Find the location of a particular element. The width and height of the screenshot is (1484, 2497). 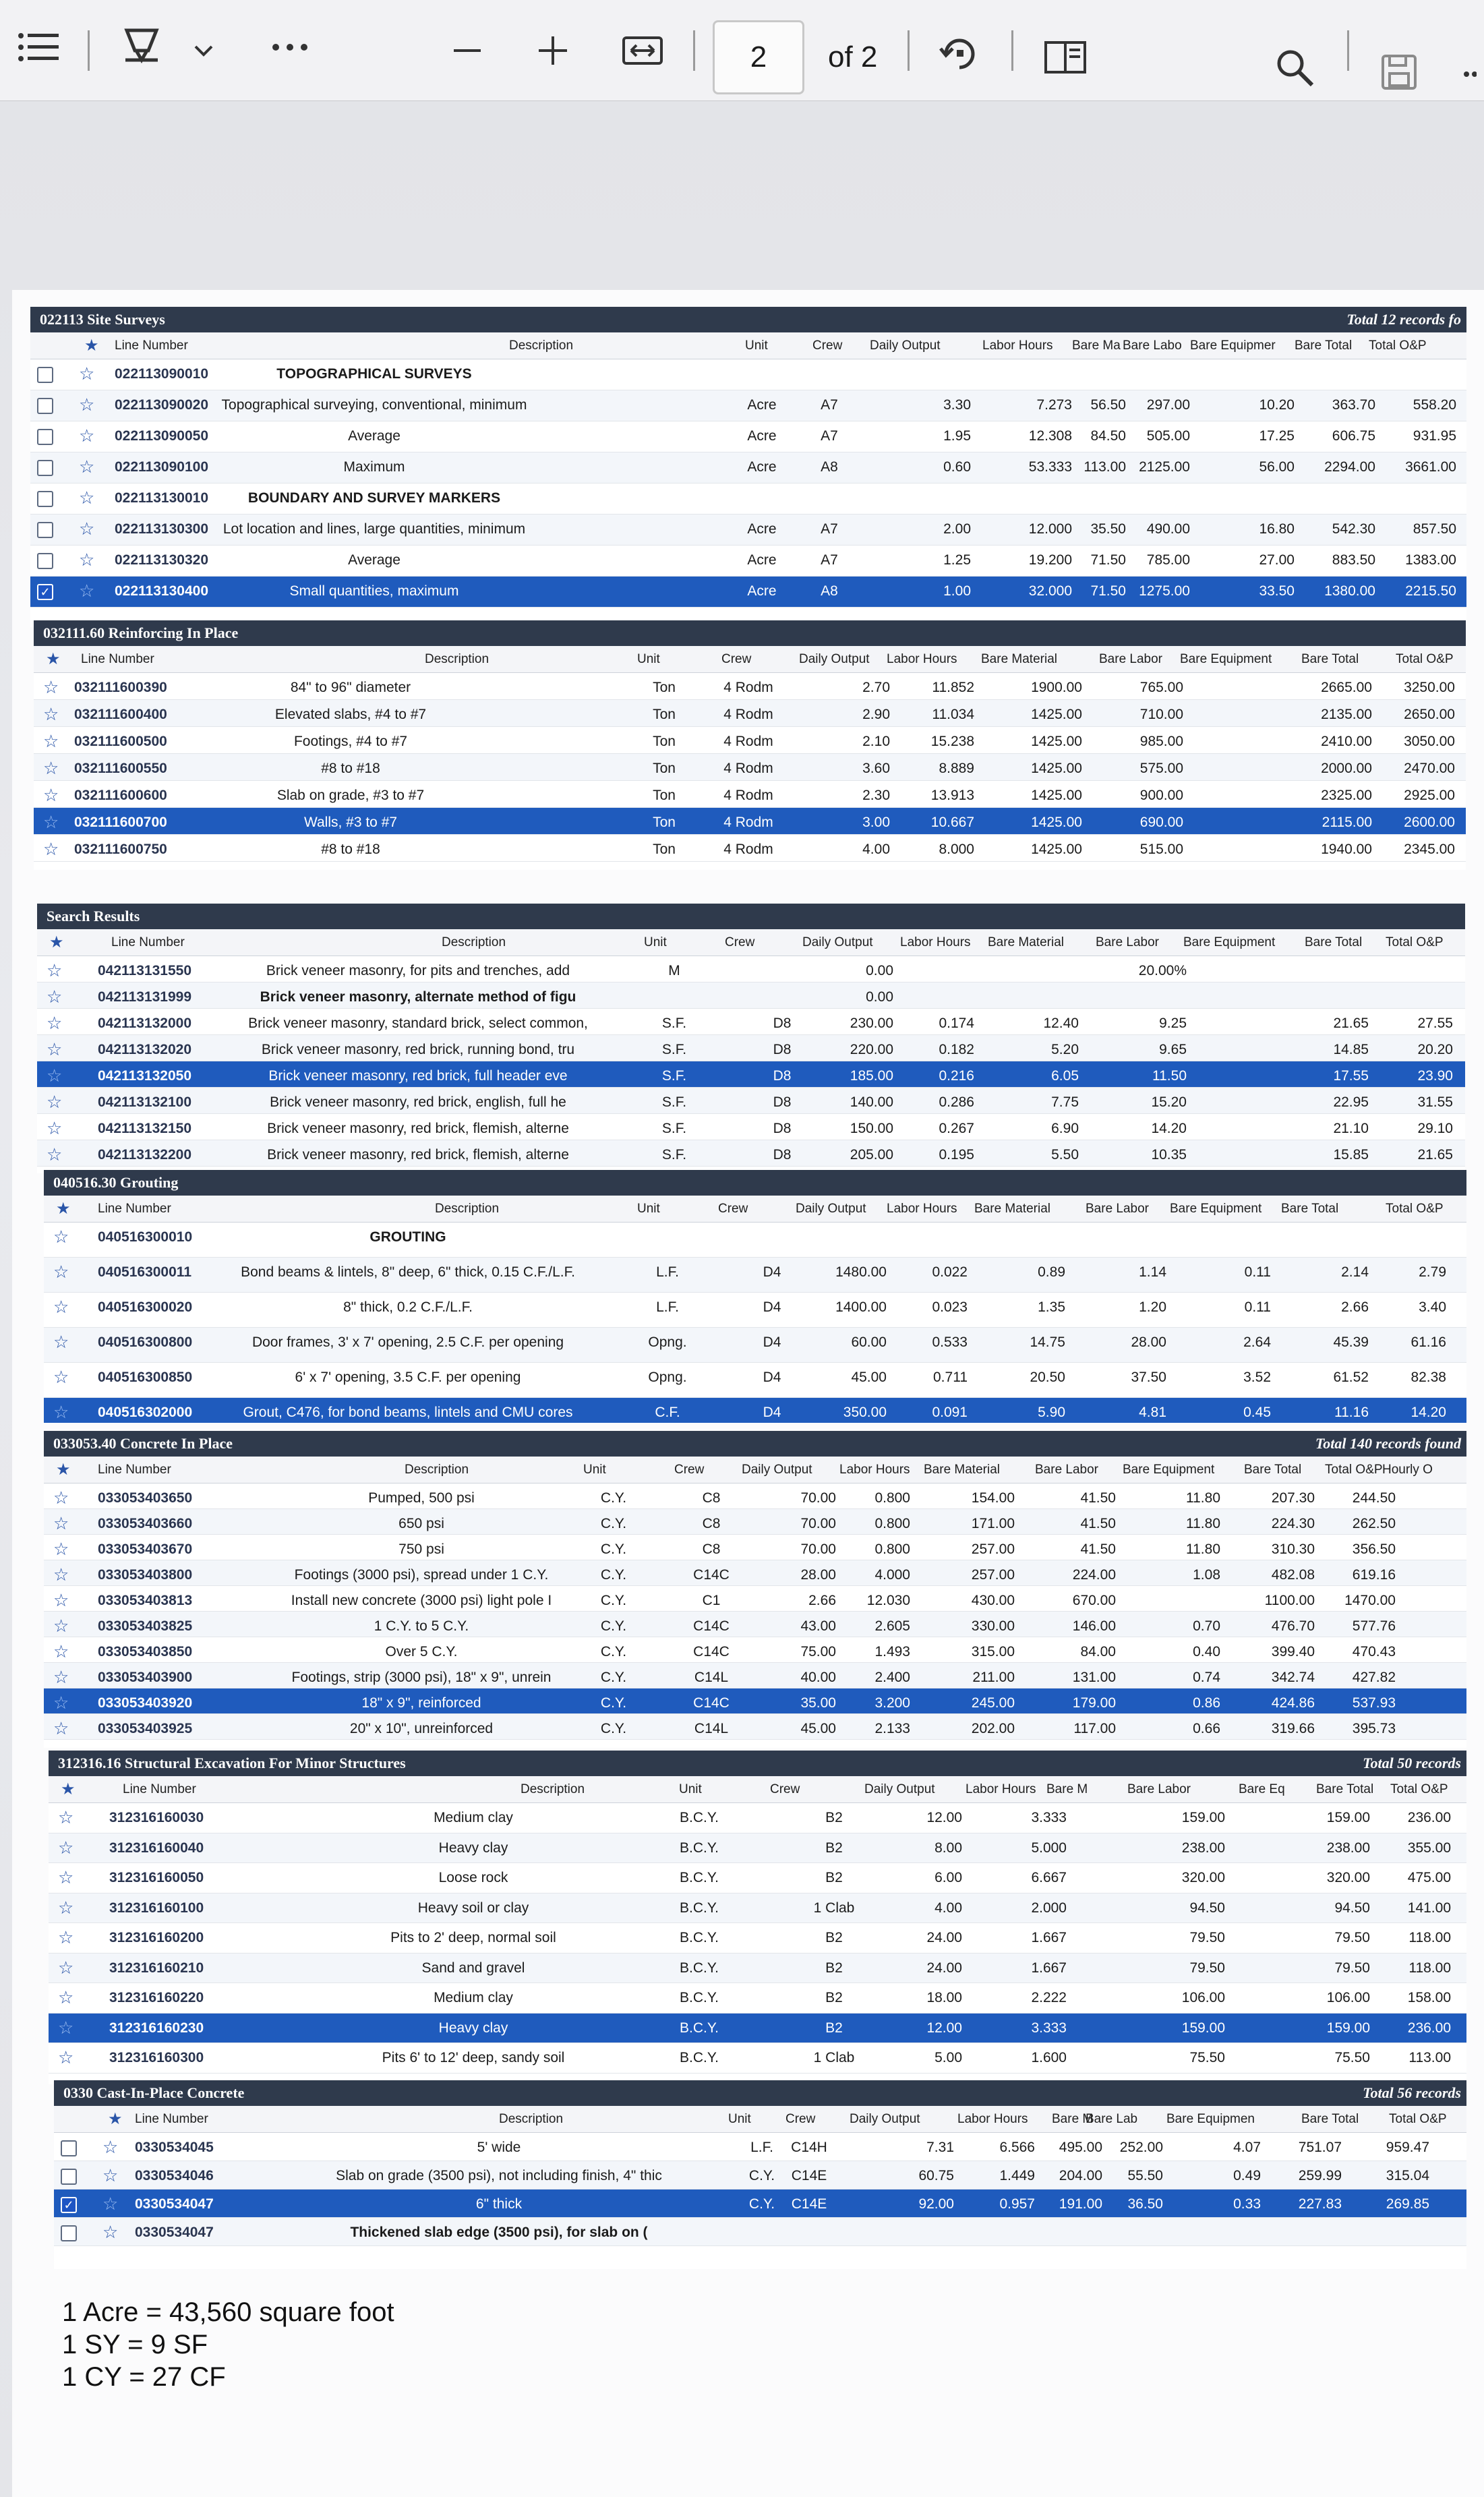

table-row: ☆ 022113130010 BOUNDARY AND SURVEY MARKERS is located at coordinates (748, 499).